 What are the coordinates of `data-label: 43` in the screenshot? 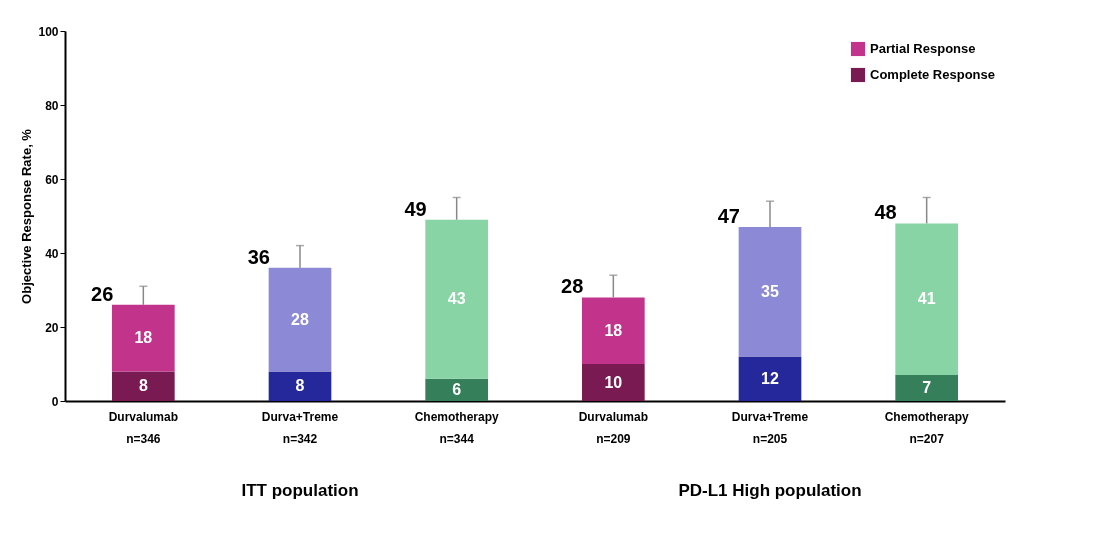 It's located at (456, 299).